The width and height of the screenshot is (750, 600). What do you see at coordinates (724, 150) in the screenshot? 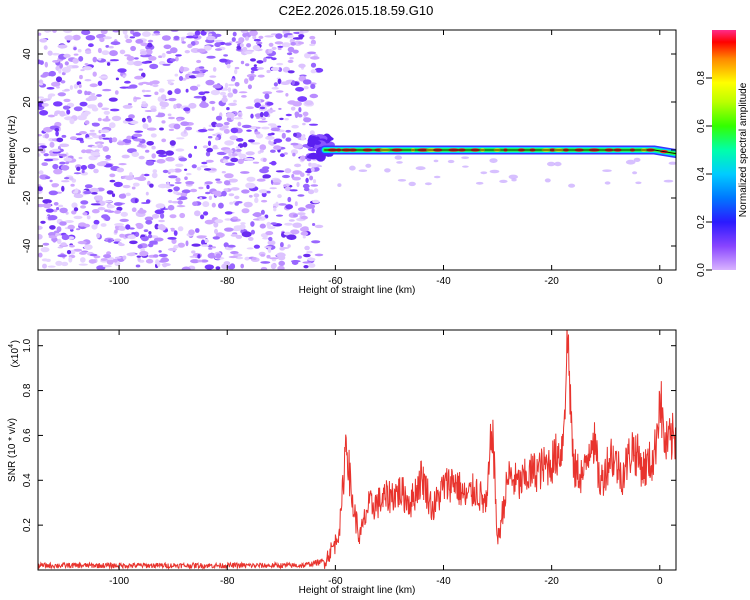
I see `colorbar-gradient` at bounding box center [724, 150].